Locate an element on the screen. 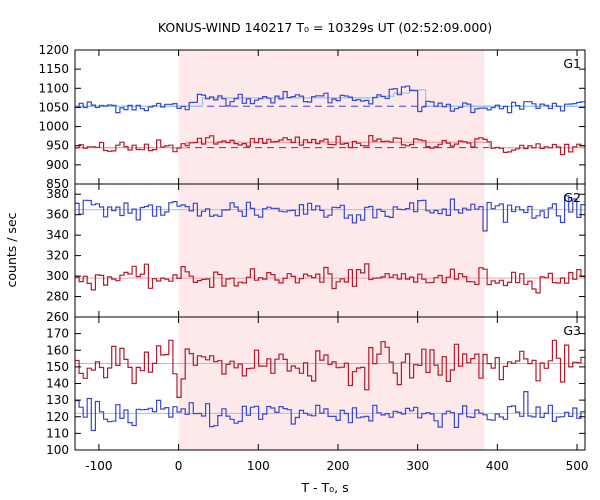 Image resolution: width=600 pixels, height=500 pixels. y-tick-label: 160 is located at coordinates (57, 350).